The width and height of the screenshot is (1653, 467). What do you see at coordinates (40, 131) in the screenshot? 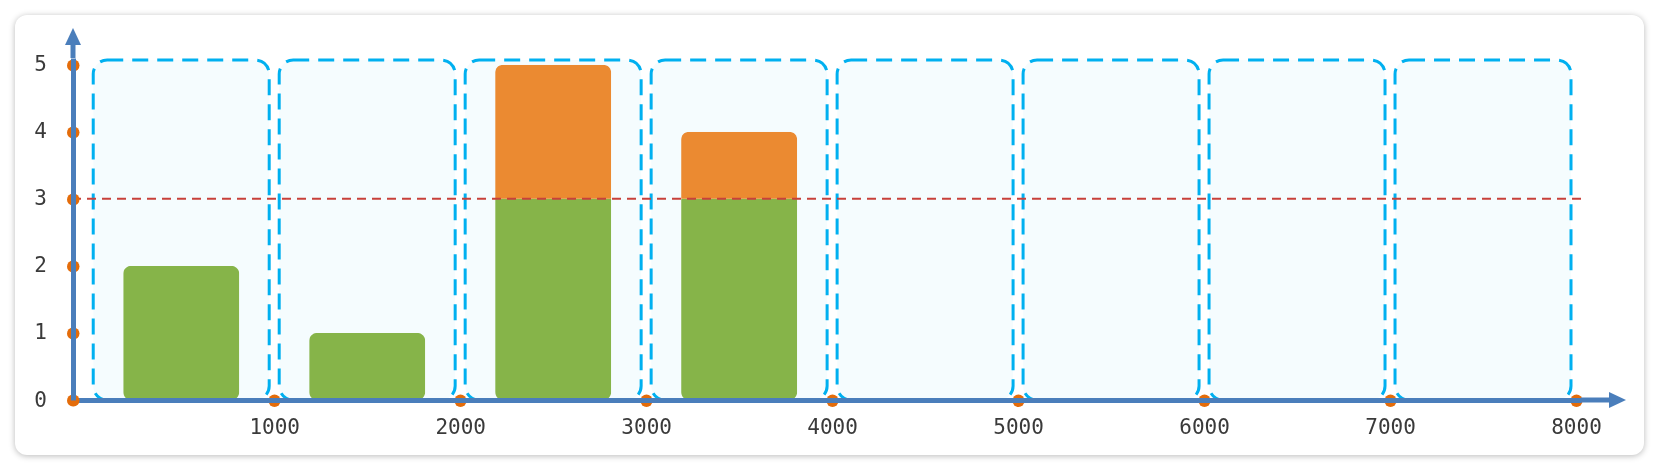
I see `y-tick-label: 4` at bounding box center [40, 131].